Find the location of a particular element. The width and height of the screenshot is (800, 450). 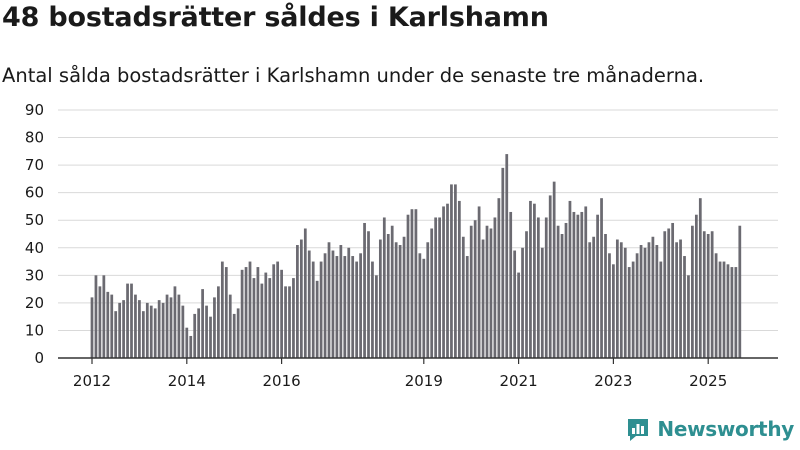

x-tick-label: 2025 is located at coordinates (708, 381).